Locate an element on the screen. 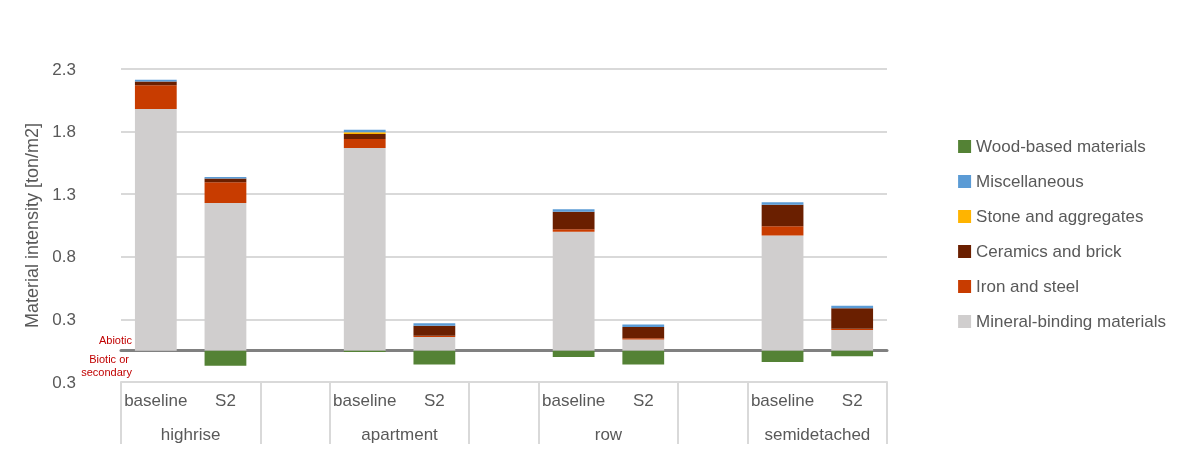 This screenshot has height=468, width=1201. text: row is located at coordinates (608, 434).